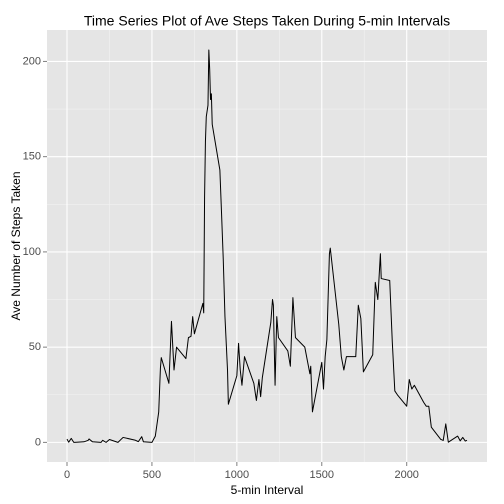 This screenshot has height=504, width=504. What do you see at coordinates (267, 490) in the screenshot?
I see `x-axis-title: 5-min Interval` at bounding box center [267, 490].